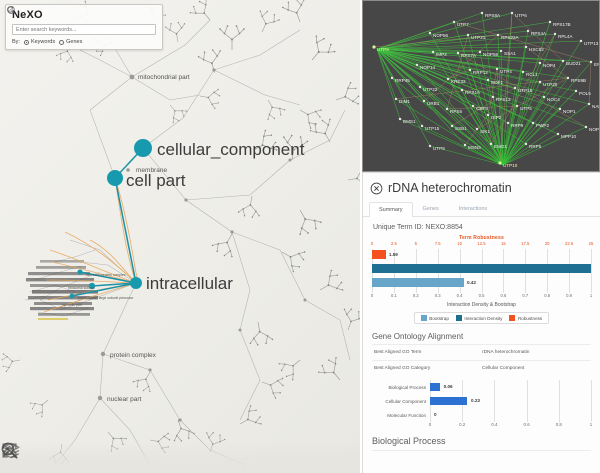  I want to click on layers-icon, so click(11, 450).